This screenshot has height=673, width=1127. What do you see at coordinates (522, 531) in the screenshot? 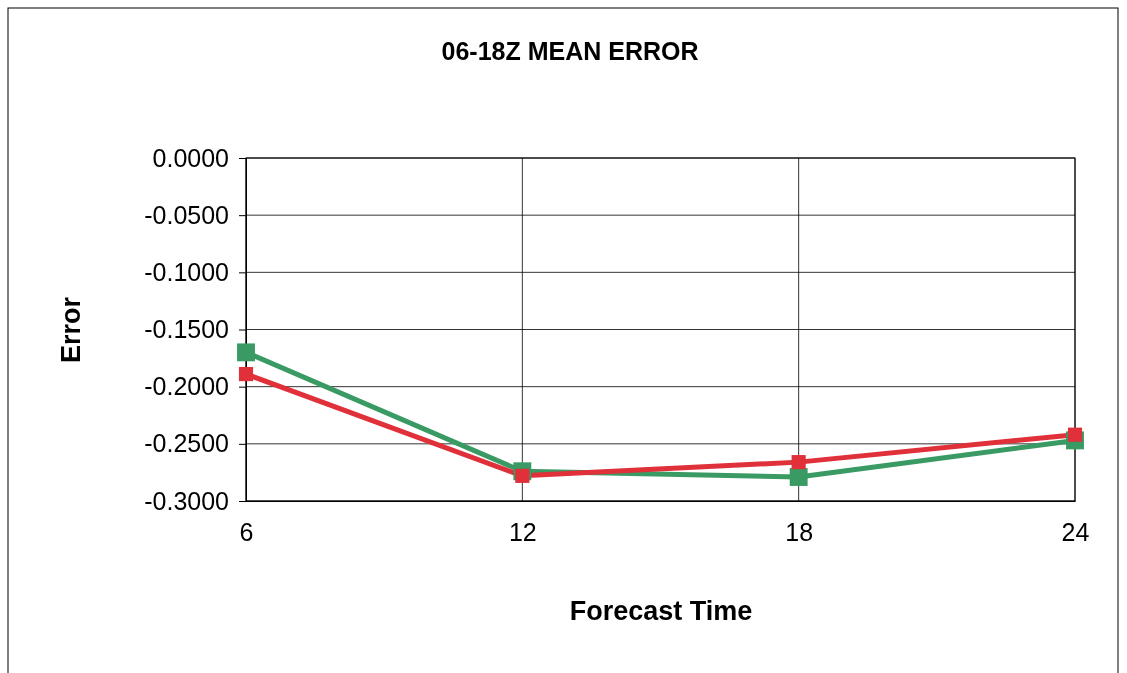
I see `x-tick-label: 12` at bounding box center [522, 531].